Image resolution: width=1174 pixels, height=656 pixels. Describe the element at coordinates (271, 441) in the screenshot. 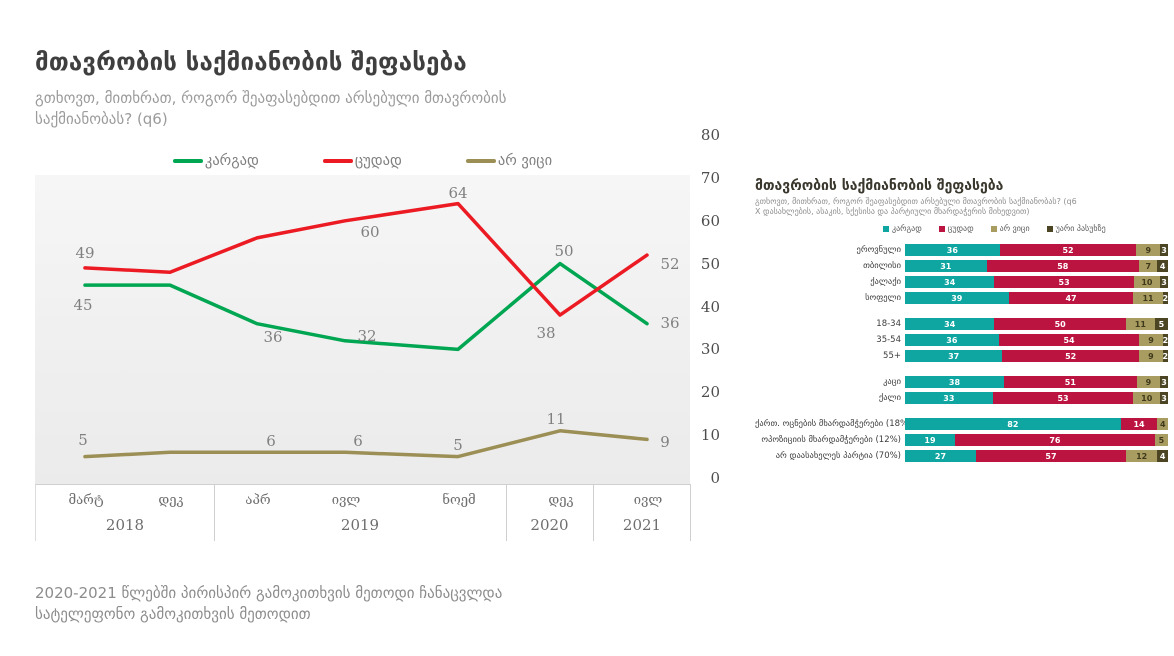

I see `data-point-label: 6` at that location.